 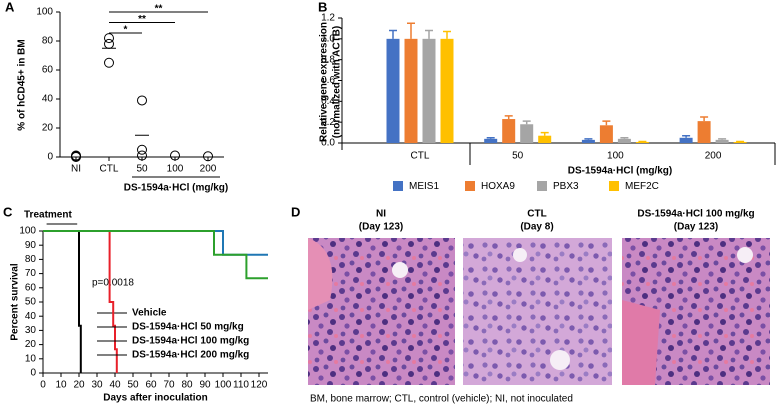 What do you see at coordinates (31, 273) in the screenshot?
I see `y-tick-label: 70` at bounding box center [31, 273].